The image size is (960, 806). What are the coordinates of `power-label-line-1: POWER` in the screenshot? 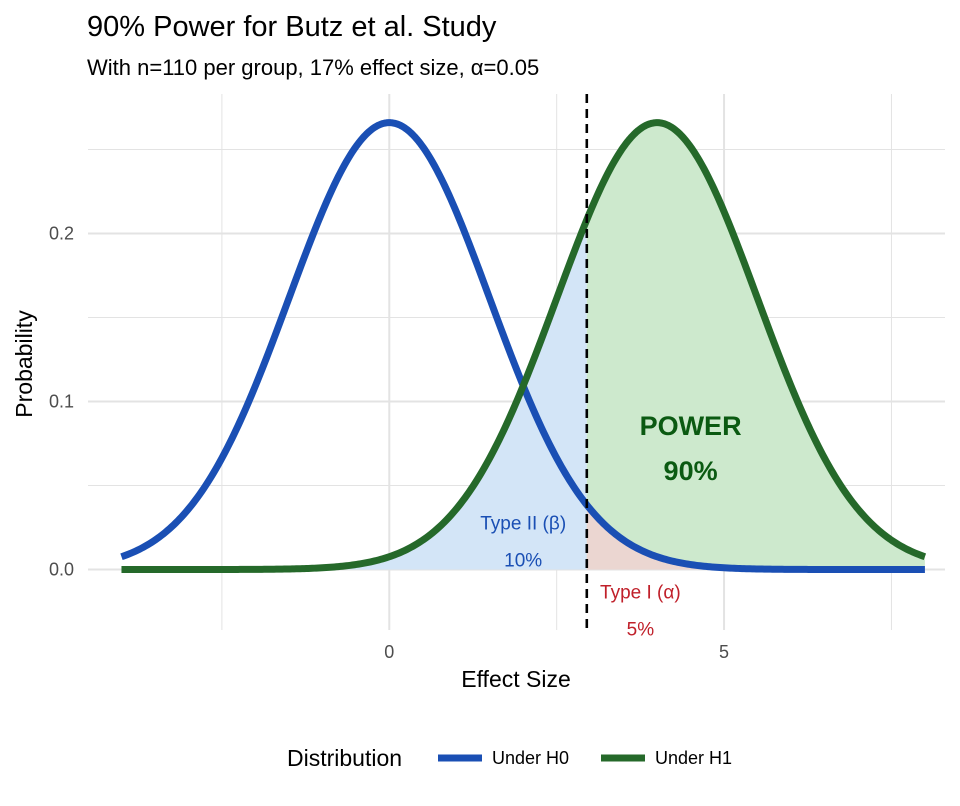 It's located at (691, 426).